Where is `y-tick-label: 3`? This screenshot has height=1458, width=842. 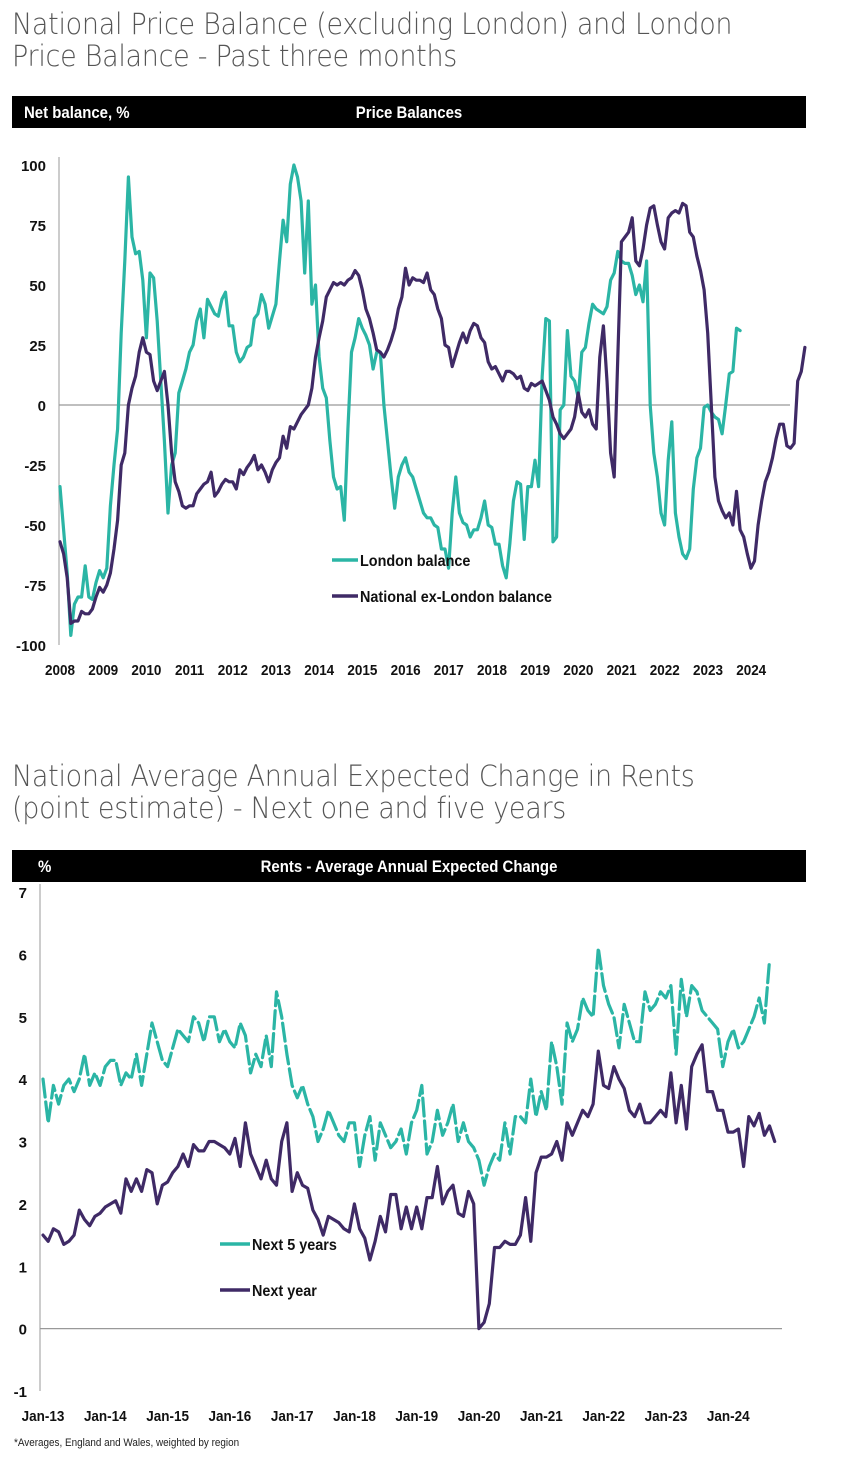
y-tick-label: 3 is located at coordinates (23, 1143).